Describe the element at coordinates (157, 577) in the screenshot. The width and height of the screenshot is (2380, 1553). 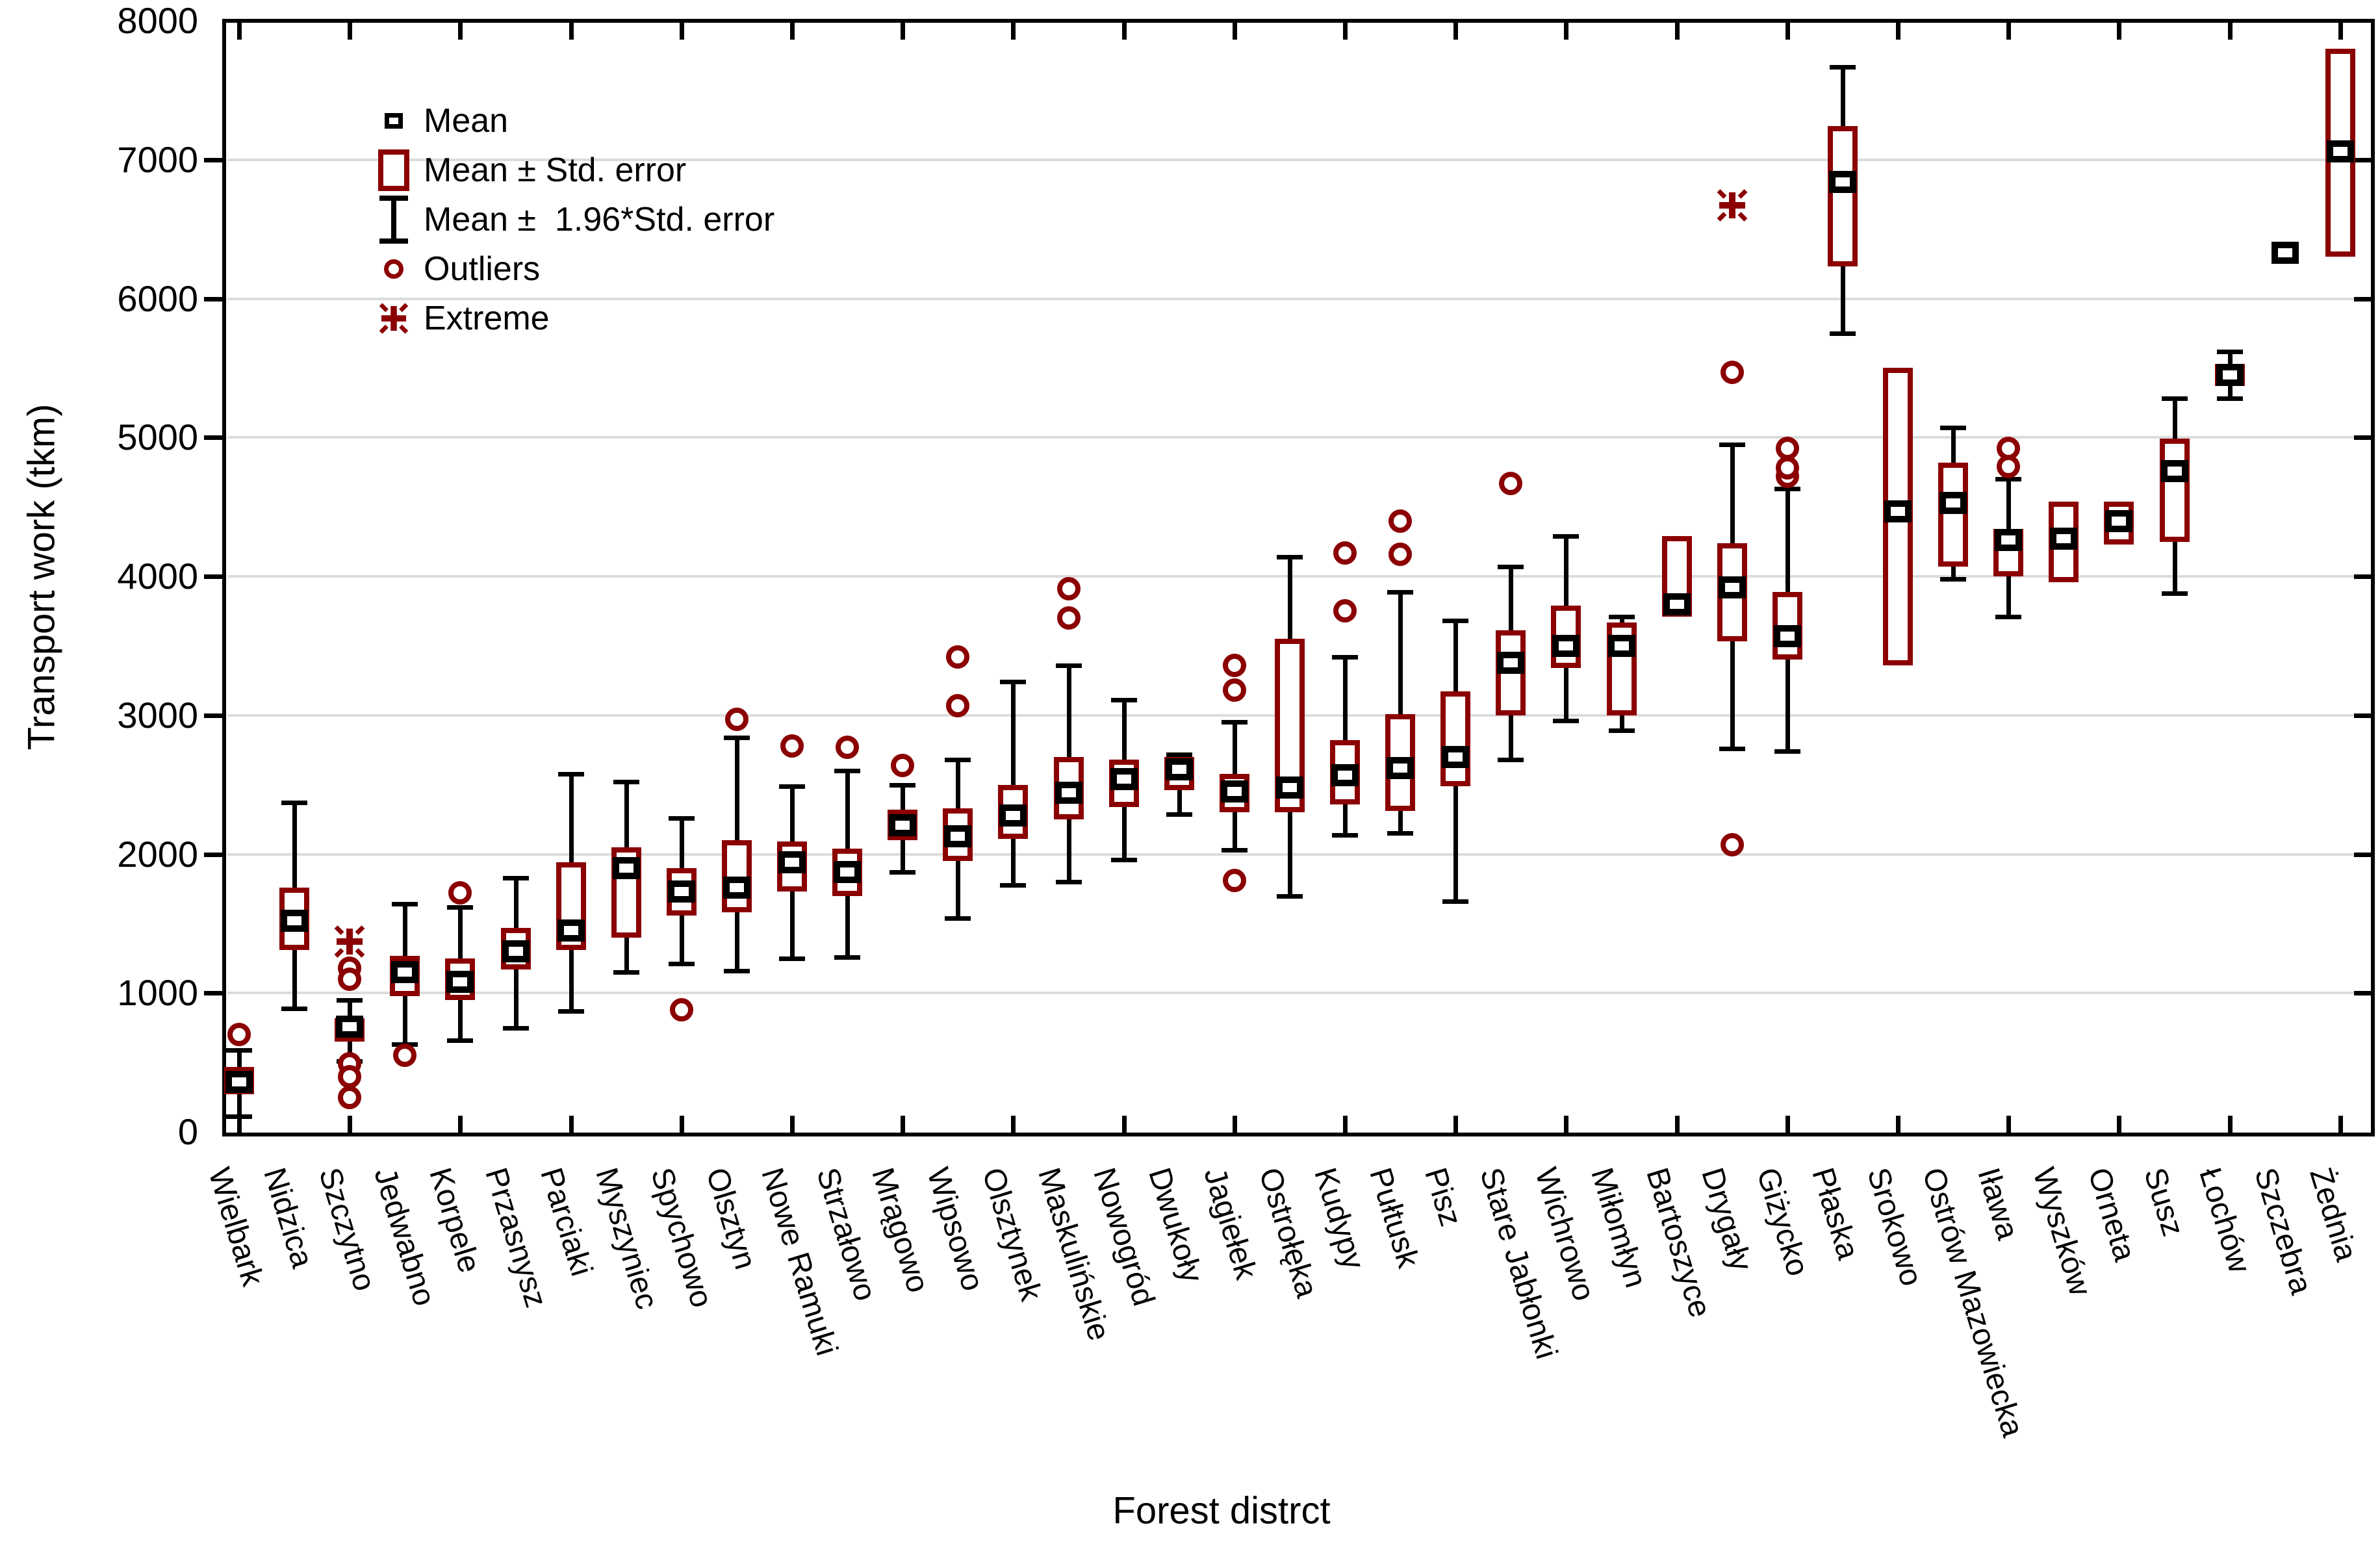
I see `y-tick-label-4000: 4000` at that location.